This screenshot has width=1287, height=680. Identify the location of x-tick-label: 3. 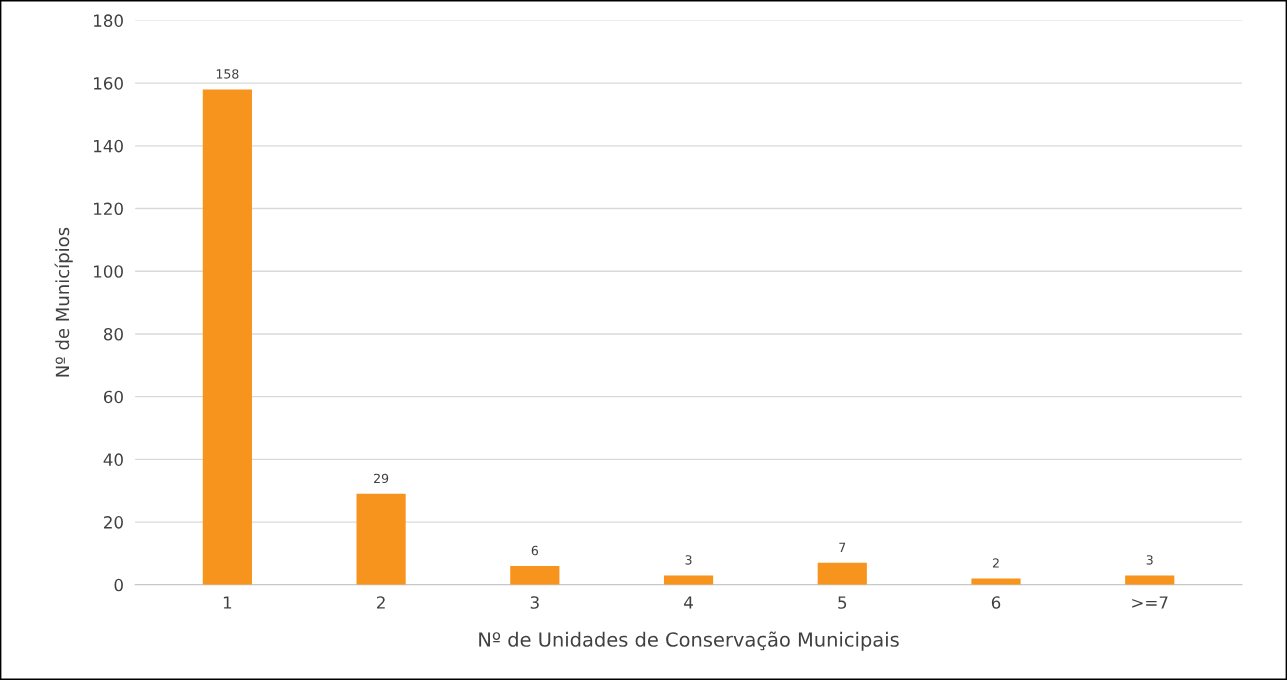
(534, 602).